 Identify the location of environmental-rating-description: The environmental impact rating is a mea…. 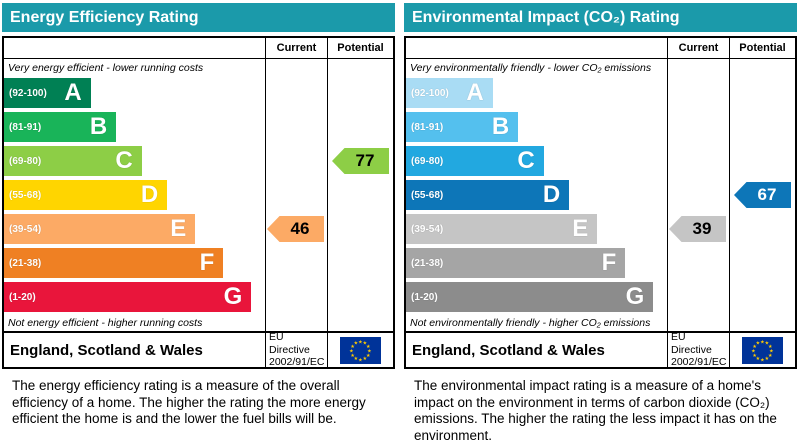
(595, 411).